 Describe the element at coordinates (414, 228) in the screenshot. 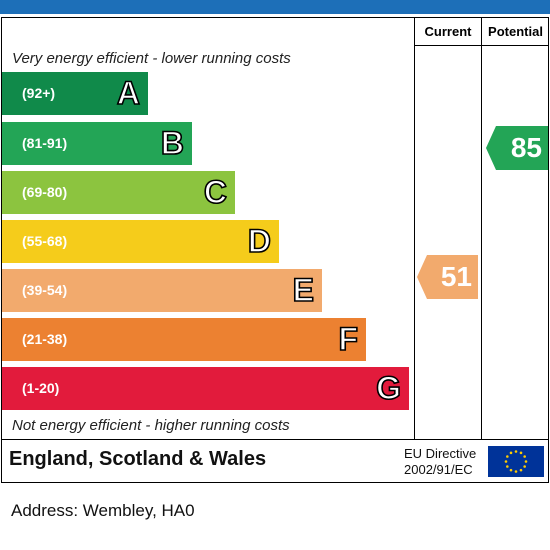

I see `divider-current-left` at that location.